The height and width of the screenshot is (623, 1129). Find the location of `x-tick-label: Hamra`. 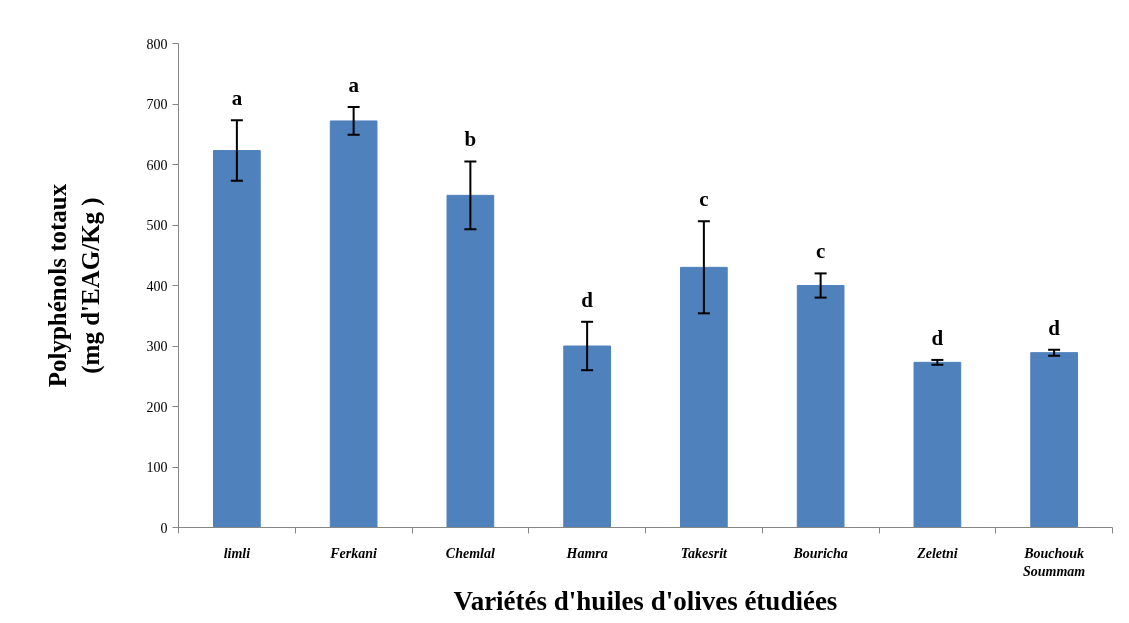

x-tick-label: Hamra is located at coordinates (586, 553).